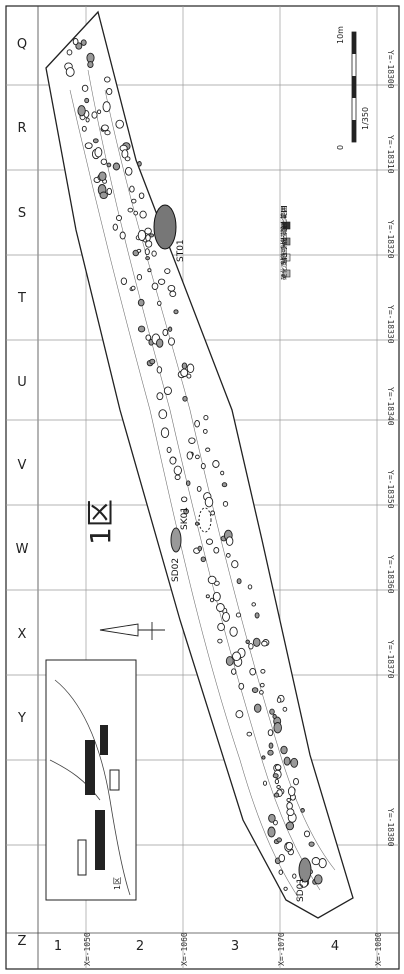 Image resolution: width=404 pixels, height=974 pixels. What do you see at coordinates (353, 88) in the screenshot?
I see `scale-bar: 0 10m 1/350` at bounding box center [353, 88].